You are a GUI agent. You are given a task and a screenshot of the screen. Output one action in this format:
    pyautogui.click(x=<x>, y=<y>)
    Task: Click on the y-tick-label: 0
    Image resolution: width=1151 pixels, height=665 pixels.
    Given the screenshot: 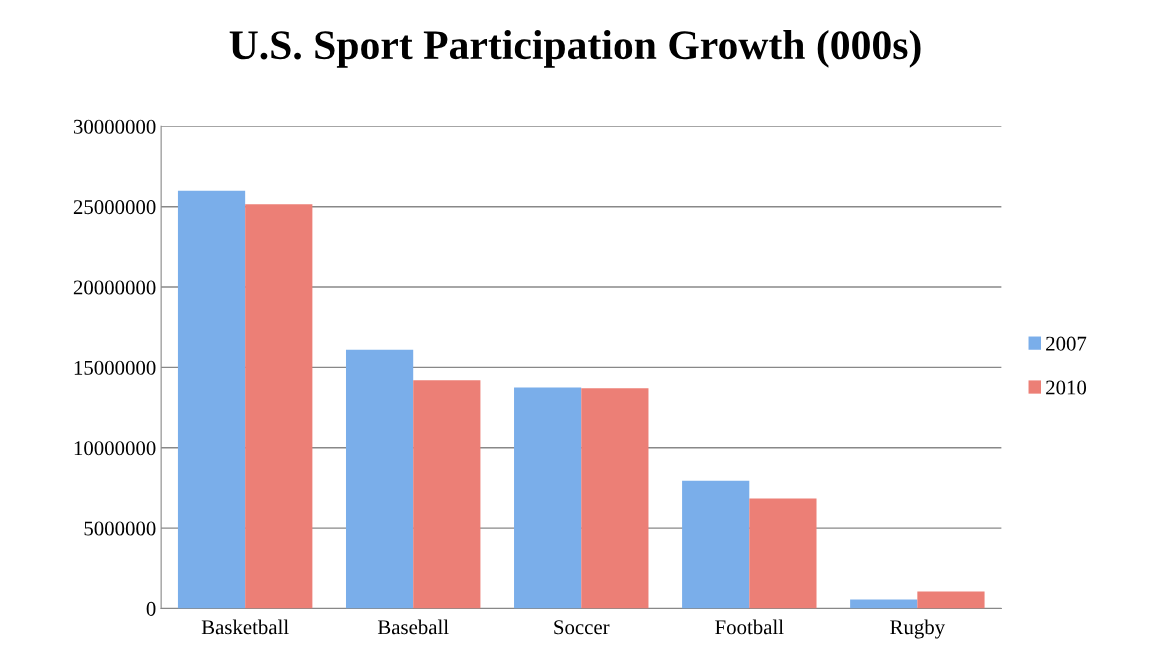 What is the action you would take?
    pyautogui.click(x=151, y=608)
    